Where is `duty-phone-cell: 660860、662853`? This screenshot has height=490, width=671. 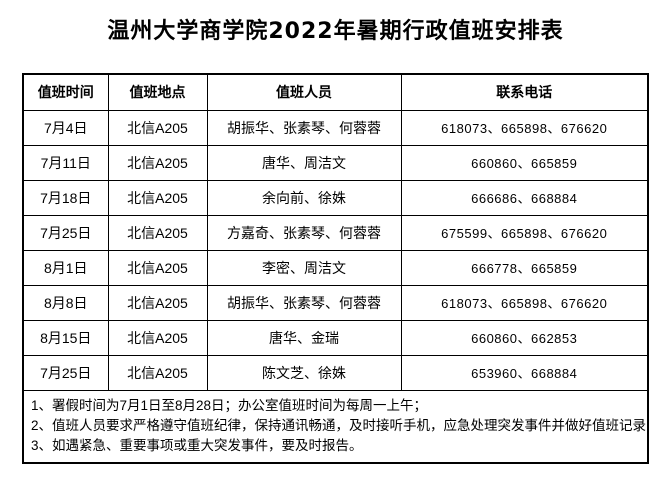 duty-phone-cell: 660860、662853 is located at coordinates (524, 337).